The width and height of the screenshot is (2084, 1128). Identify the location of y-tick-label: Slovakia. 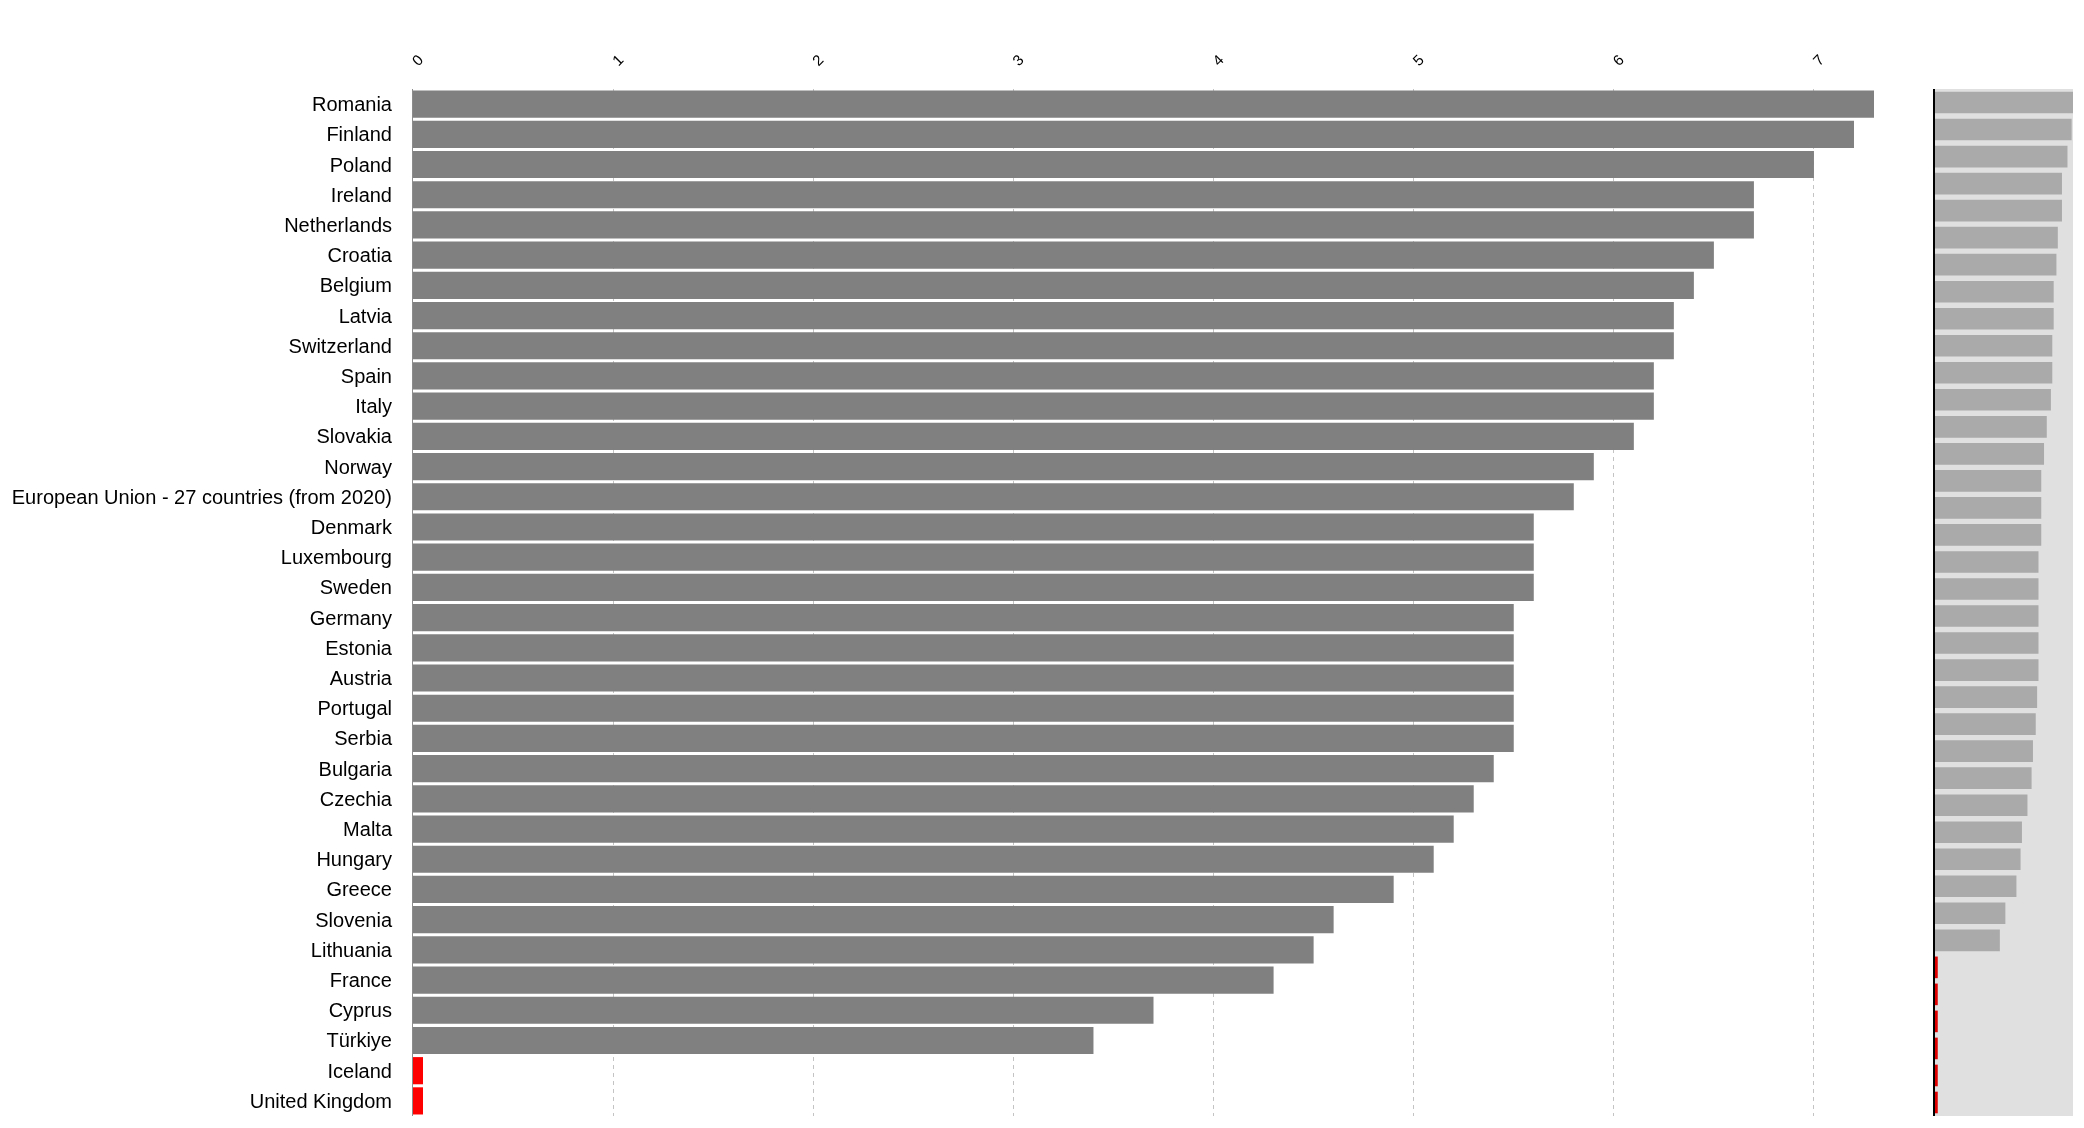
(354, 436).